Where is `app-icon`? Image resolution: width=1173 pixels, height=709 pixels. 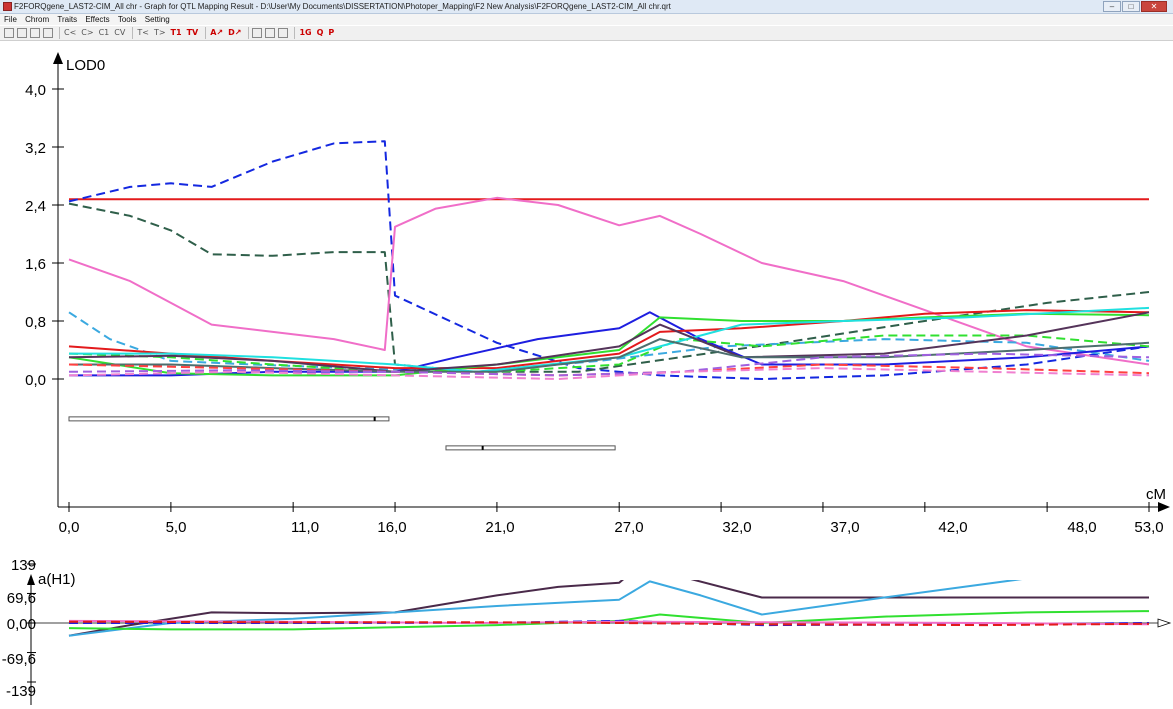 app-icon is located at coordinates (7, 6).